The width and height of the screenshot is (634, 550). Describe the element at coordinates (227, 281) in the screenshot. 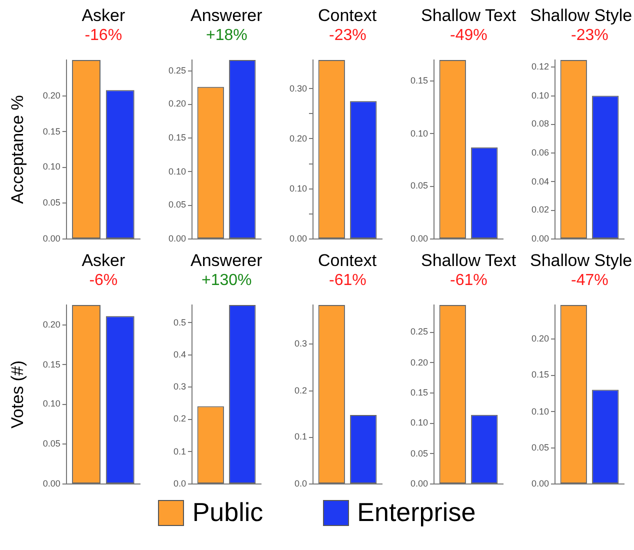

I see `chart-subtitle: +130%` at that location.